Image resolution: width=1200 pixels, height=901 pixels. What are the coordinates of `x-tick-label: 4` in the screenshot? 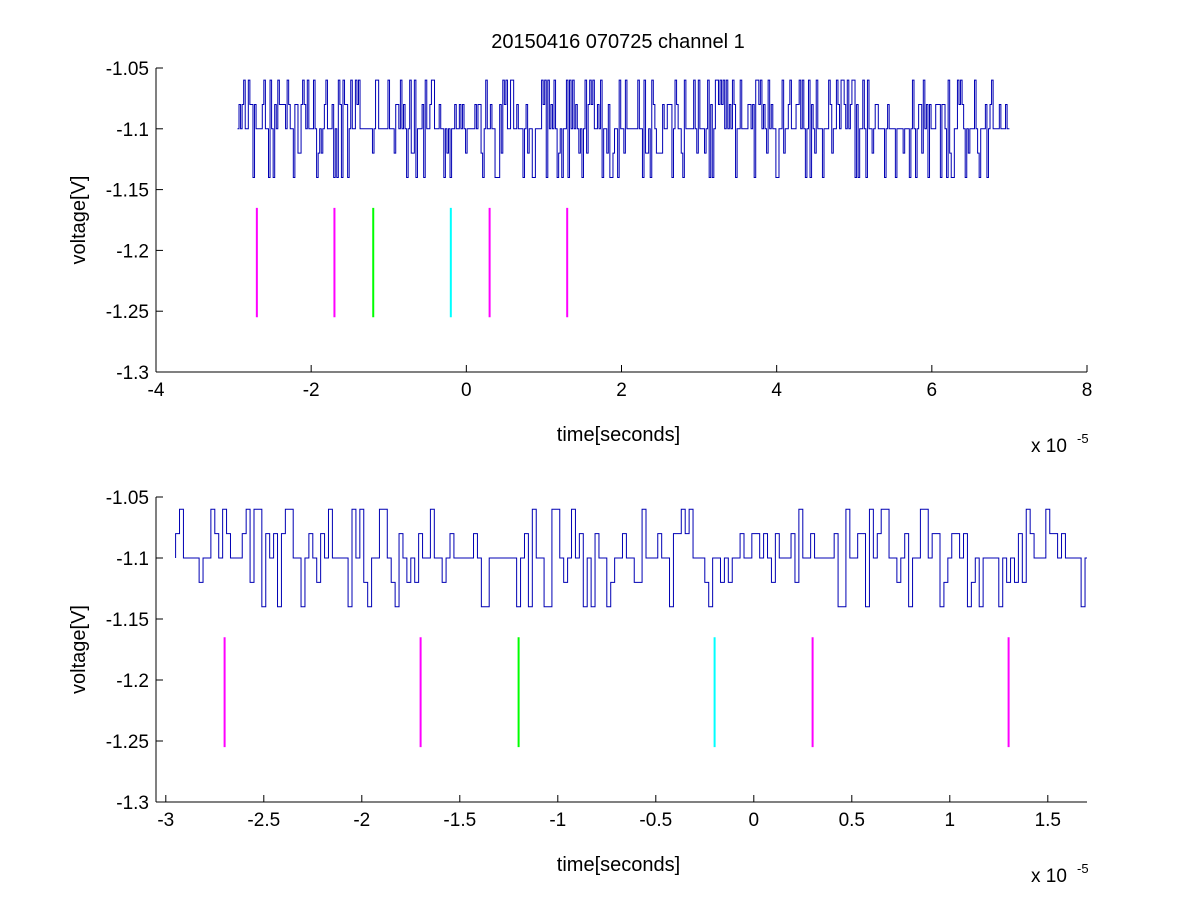 It's located at (776, 390).